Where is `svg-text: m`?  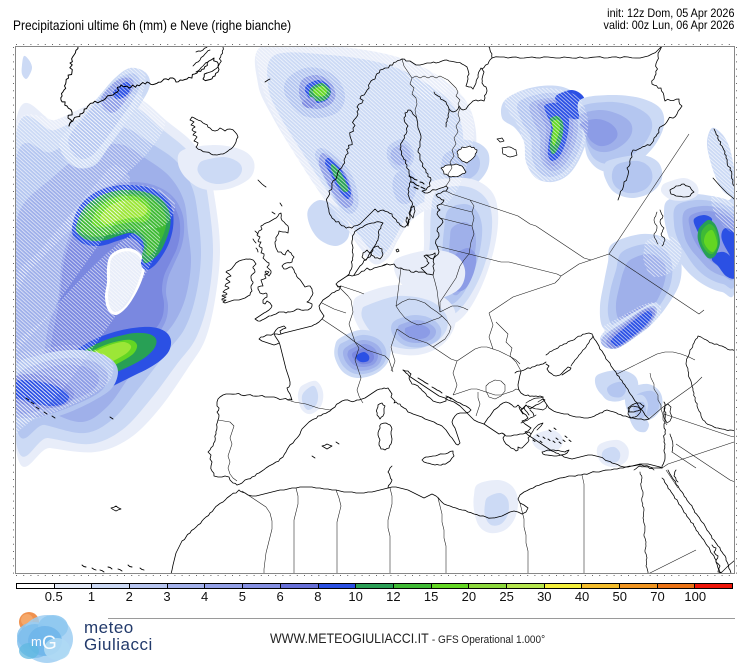 svg-text: m is located at coordinates (36, 641).